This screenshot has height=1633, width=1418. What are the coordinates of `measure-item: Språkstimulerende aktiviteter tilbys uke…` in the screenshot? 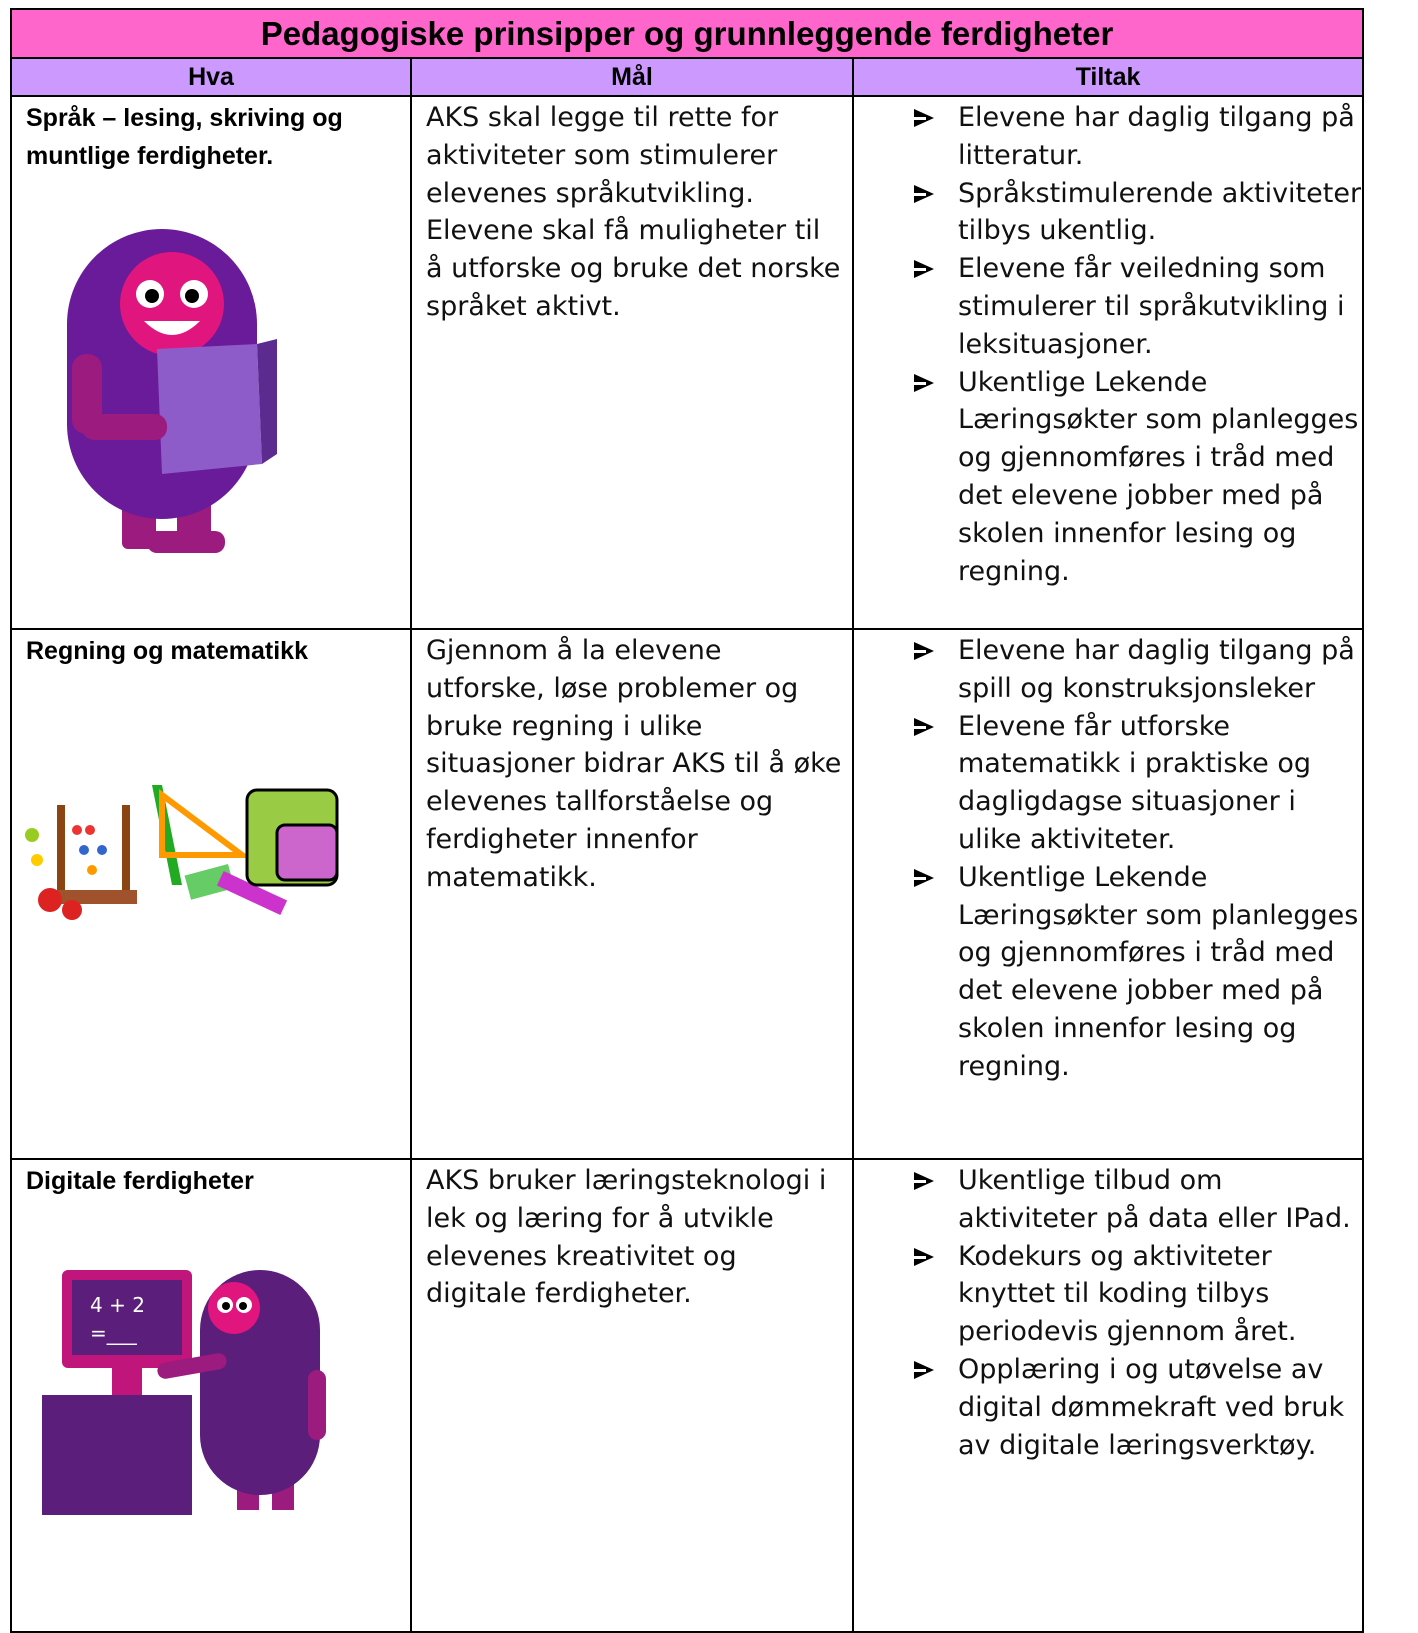 It's located at (1138, 213).